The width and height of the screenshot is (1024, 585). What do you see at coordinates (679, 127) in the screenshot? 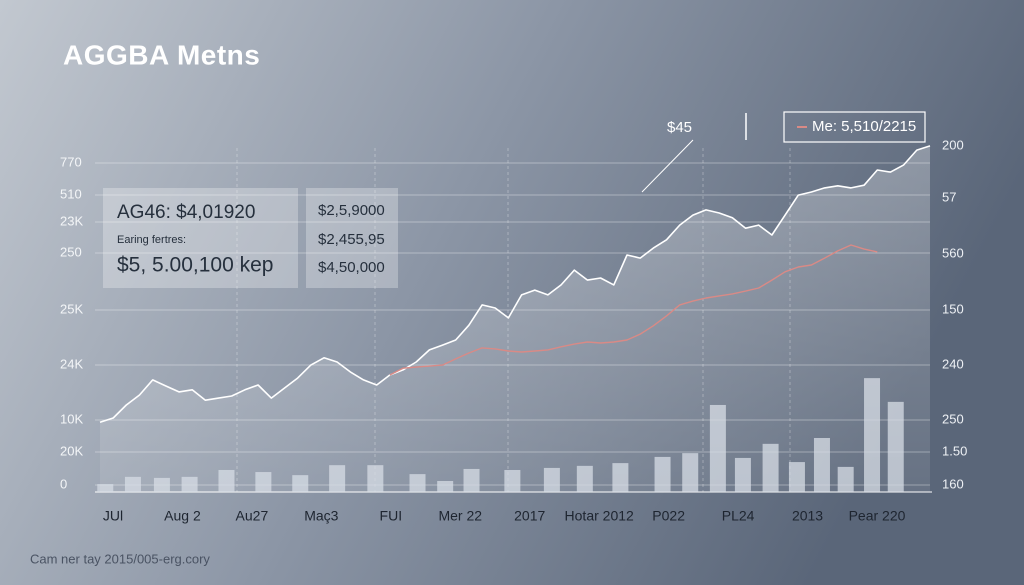
I see `annotation: $45` at bounding box center [679, 127].